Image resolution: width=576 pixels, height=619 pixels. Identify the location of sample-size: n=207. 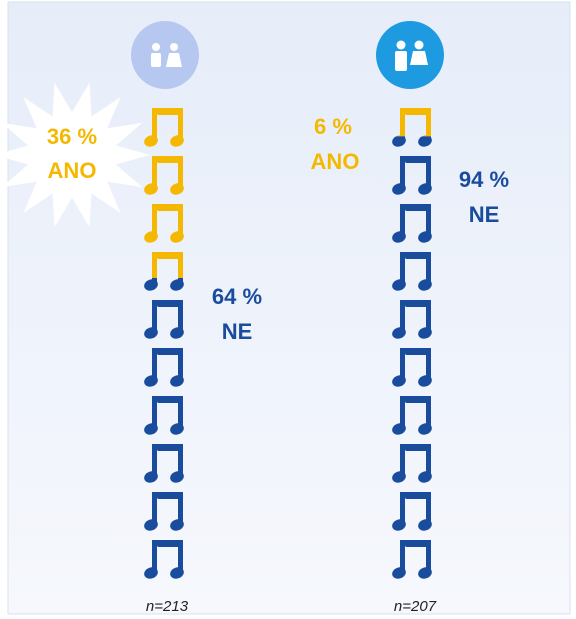
(415, 606).